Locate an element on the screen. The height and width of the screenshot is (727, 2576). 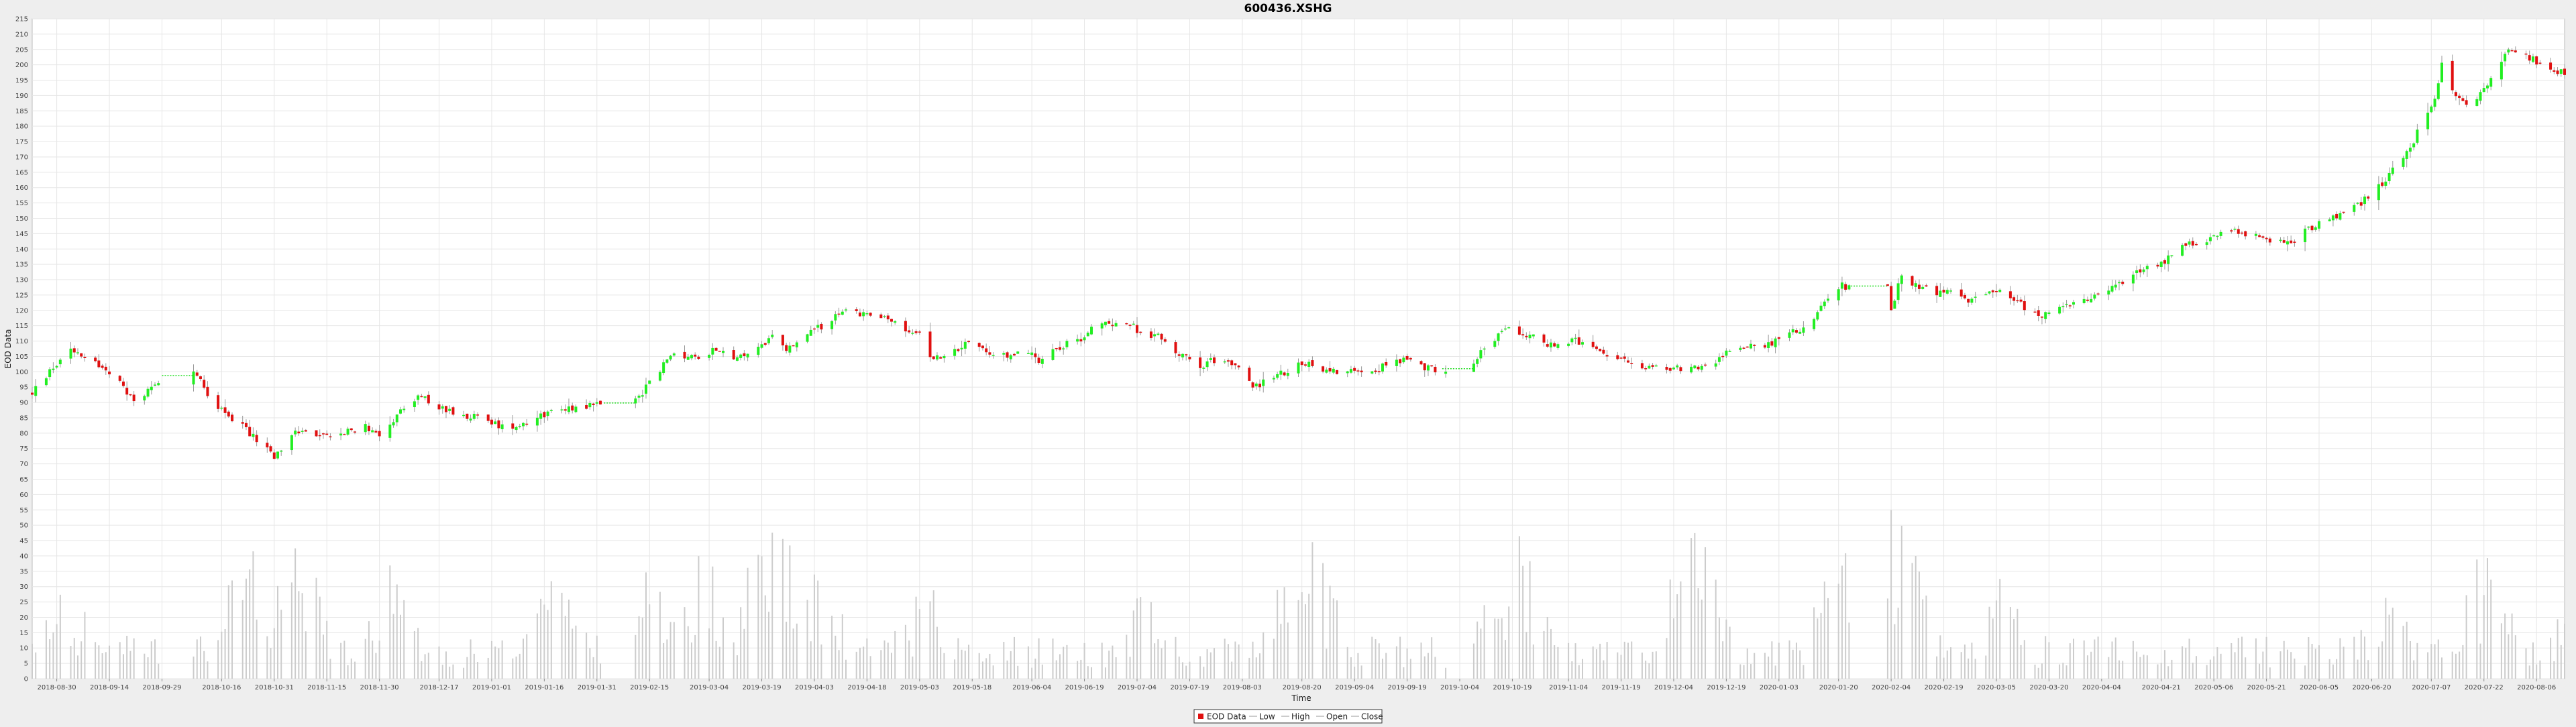
x-tick-label: 2019-09-19 is located at coordinates (1407, 687).